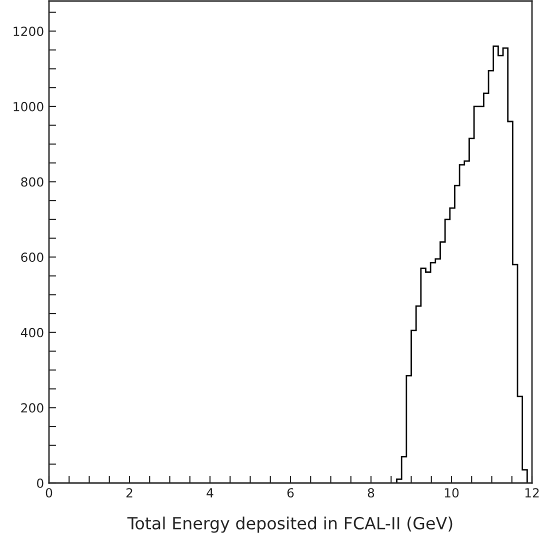  What do you see at coordinates (32, 257) in the screenshot?
I see `y-tick-label: 600` at bounding box center [32, 257].